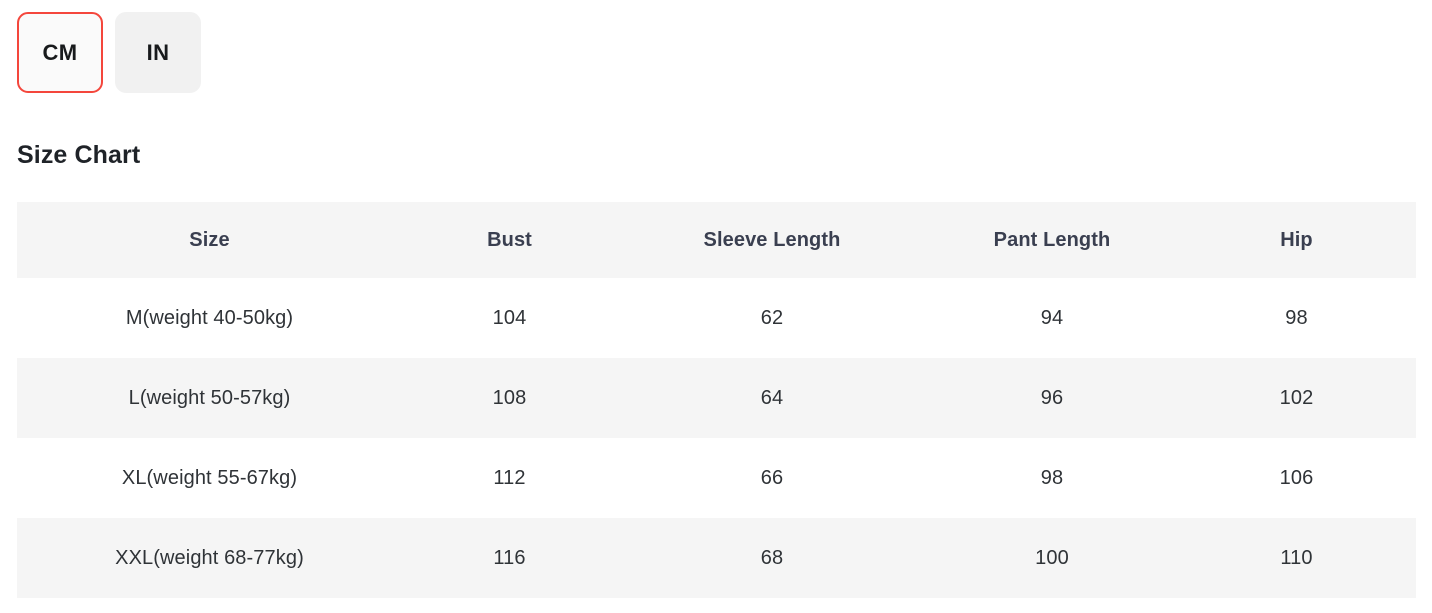  I want to click on column-header-sleeve-length: Sleeve Length, so click(772, 239).